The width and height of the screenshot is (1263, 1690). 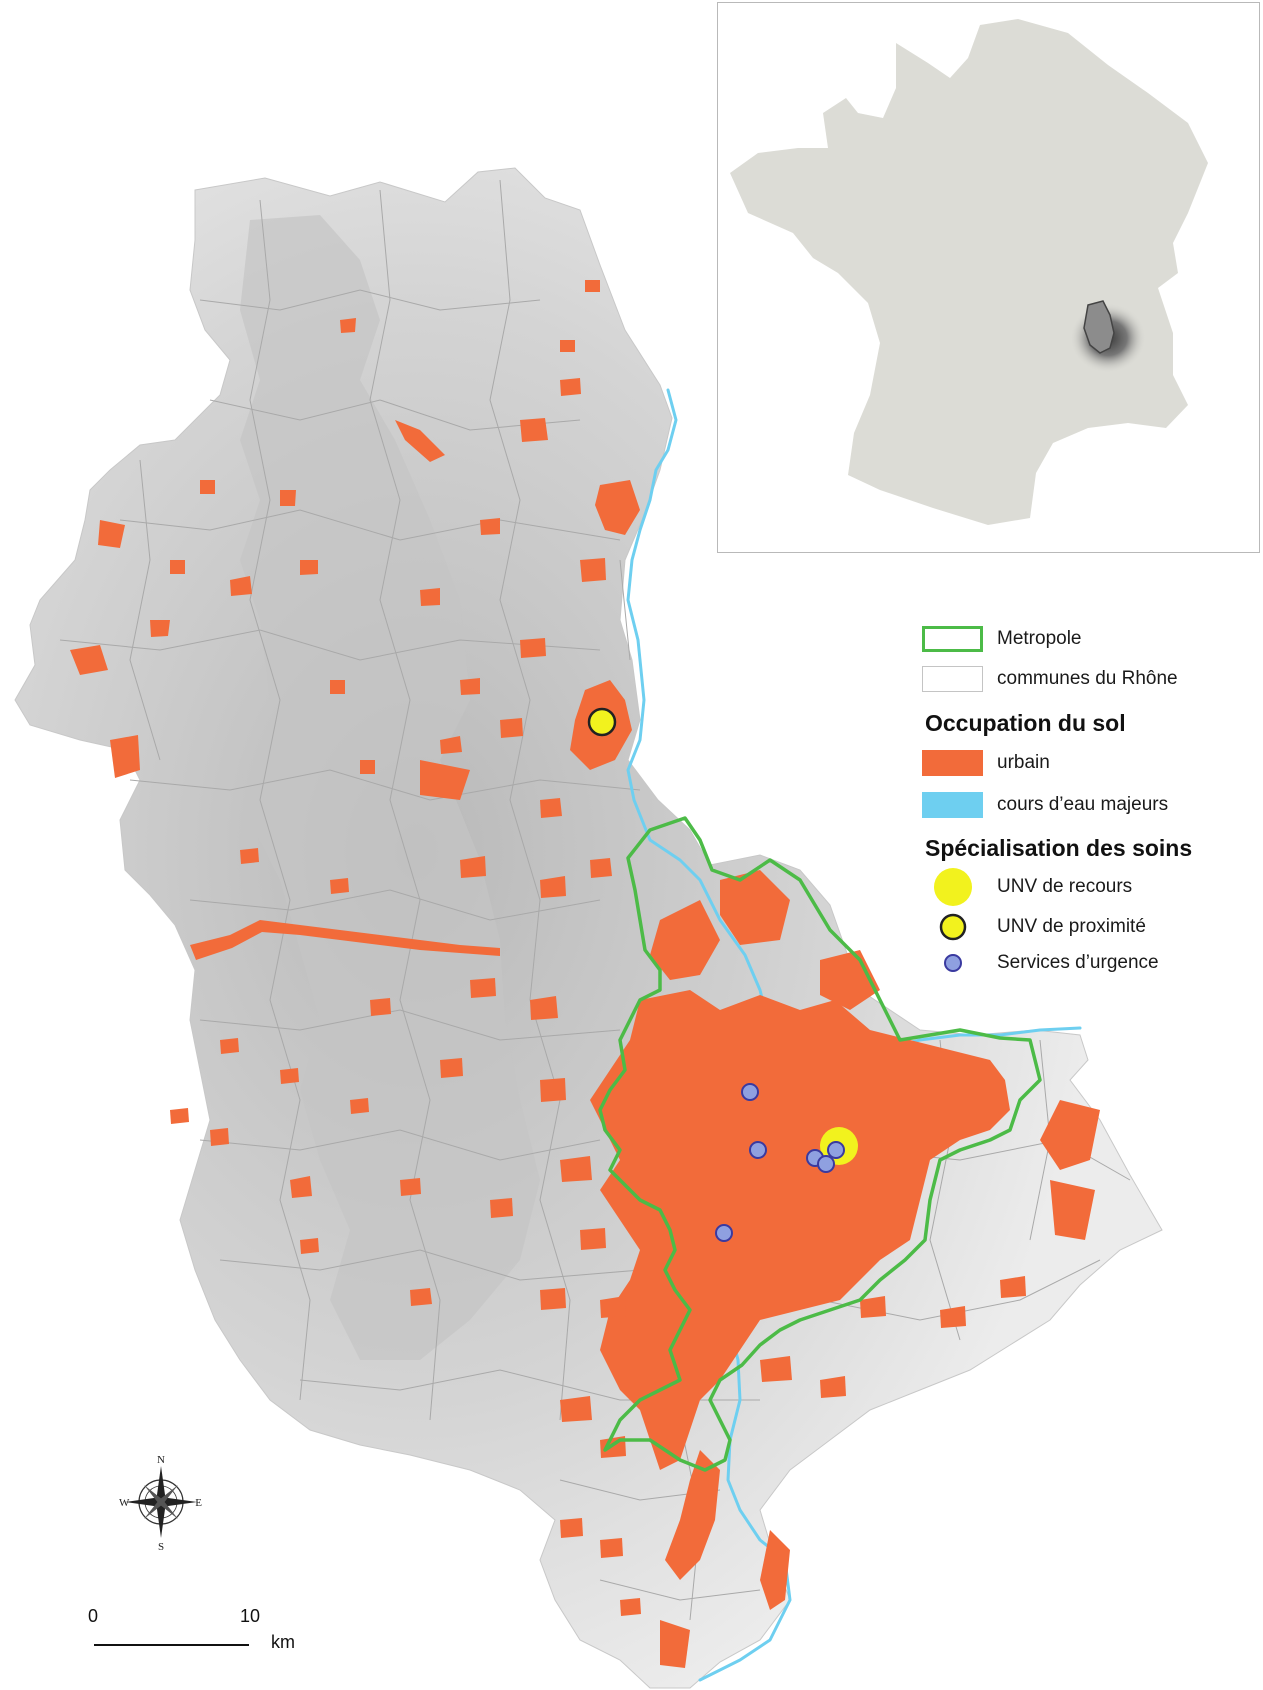 I want to click on legend-label-communes: communes du Rhône, so click(x=1087, y=678).